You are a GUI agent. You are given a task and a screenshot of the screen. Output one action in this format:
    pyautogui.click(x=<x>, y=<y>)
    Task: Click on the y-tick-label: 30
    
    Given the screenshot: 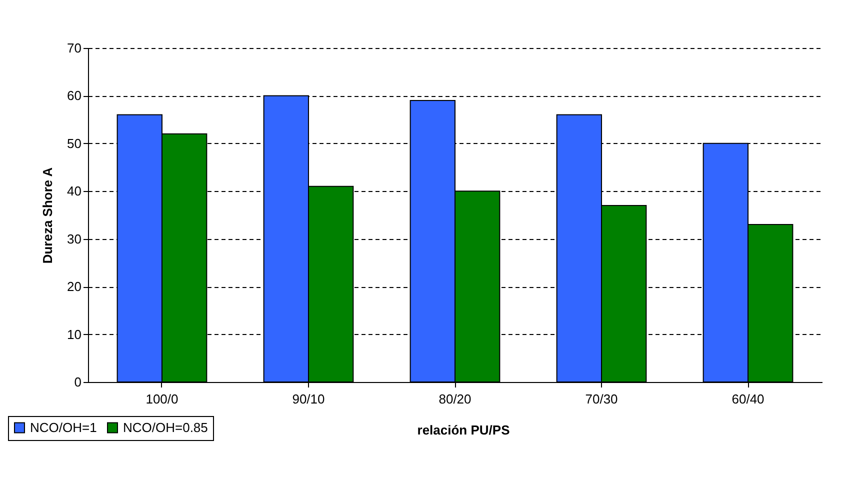 What is the action you would take?
    pyautogui.click(x=74, y=238)
    